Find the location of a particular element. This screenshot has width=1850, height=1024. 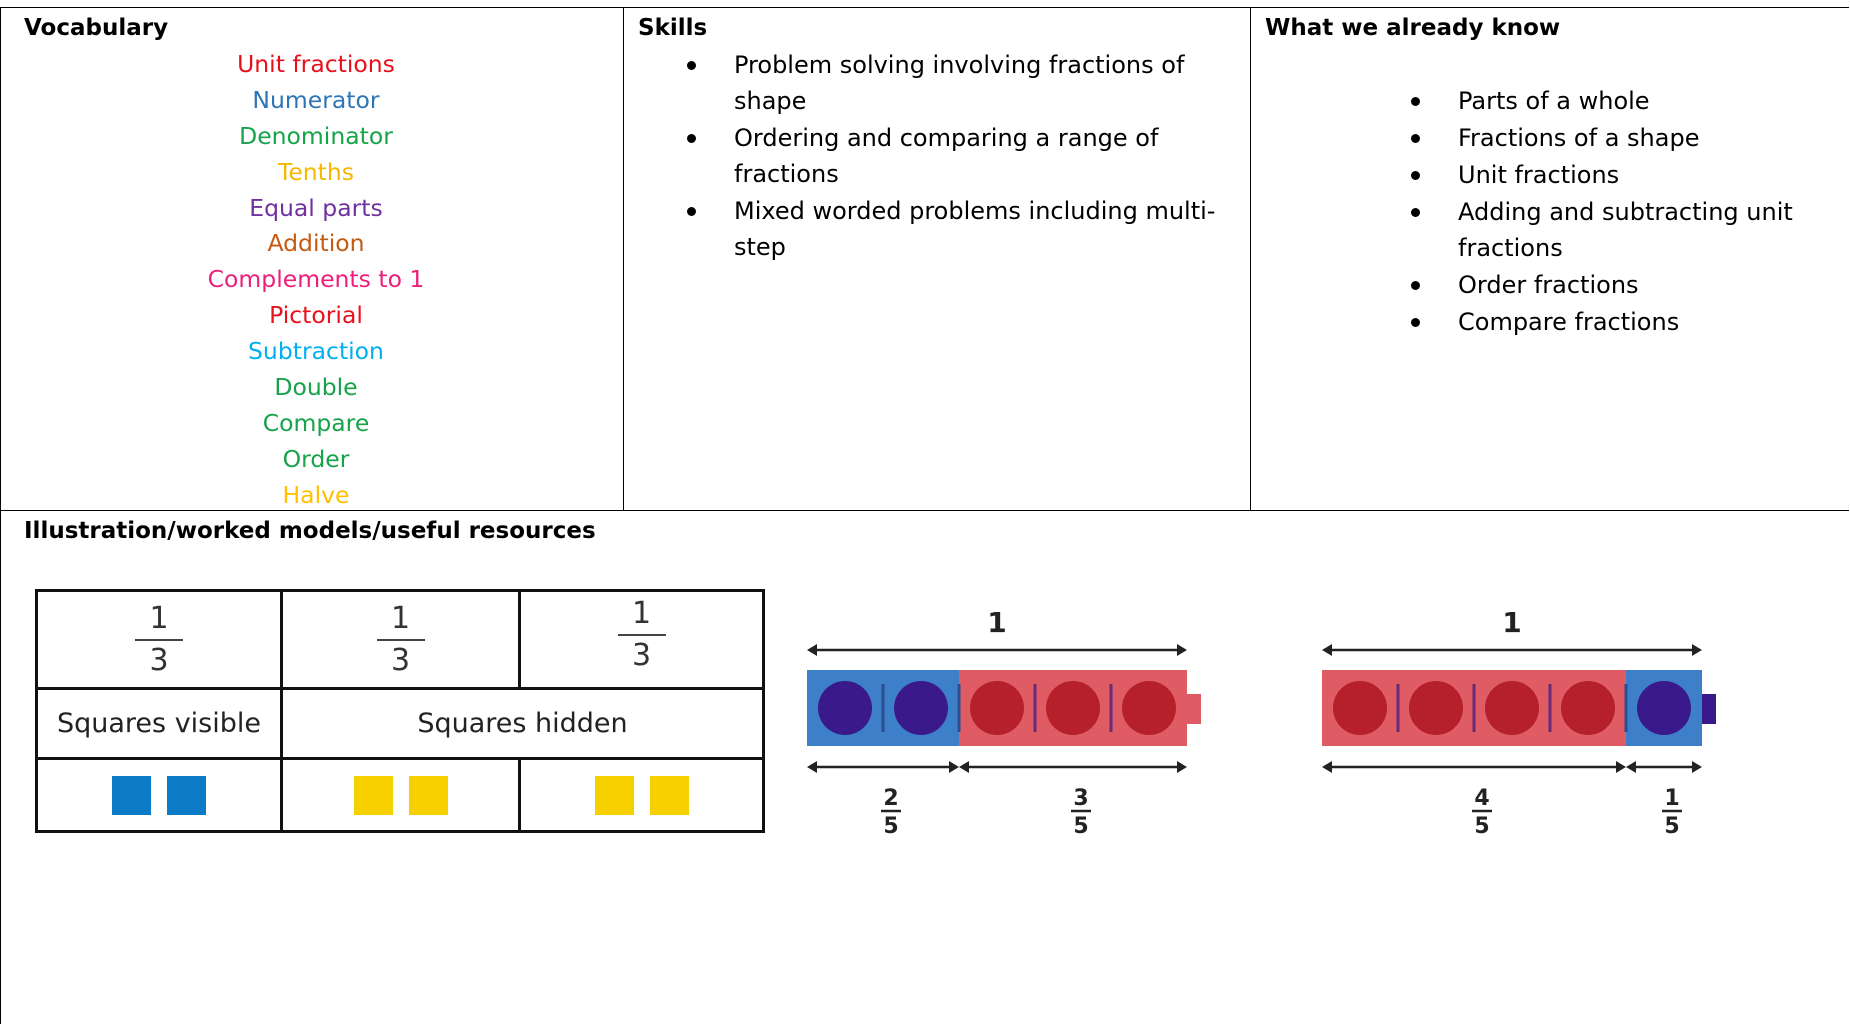

visible-squares-cell is located at coordinates (160, 795).